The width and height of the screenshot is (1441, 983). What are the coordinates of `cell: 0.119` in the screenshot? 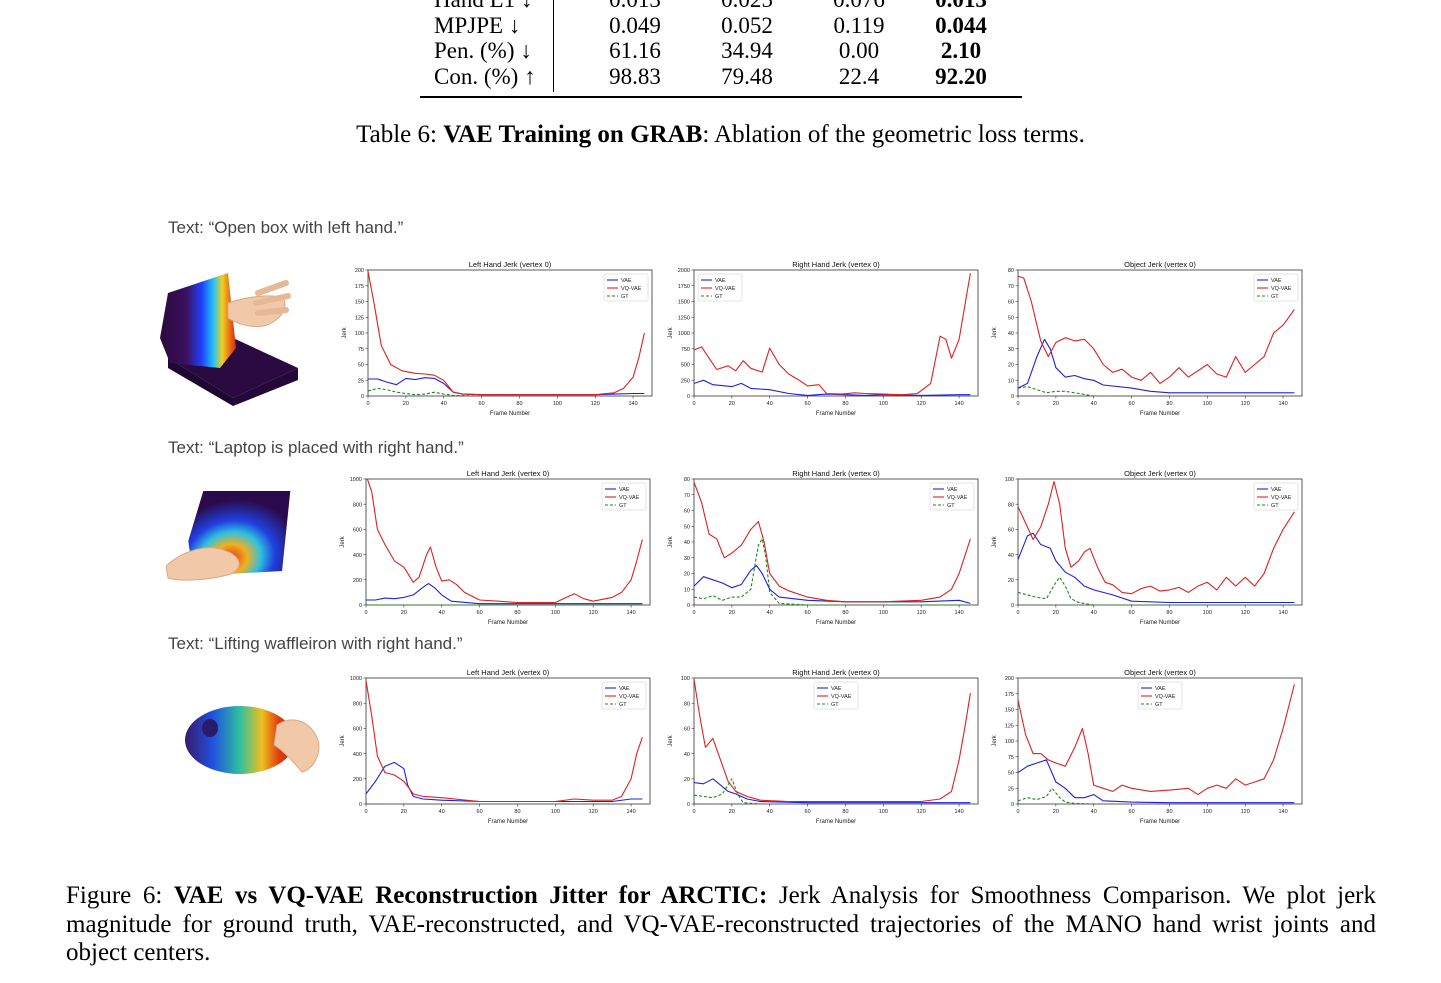 It's located at (859, 25).